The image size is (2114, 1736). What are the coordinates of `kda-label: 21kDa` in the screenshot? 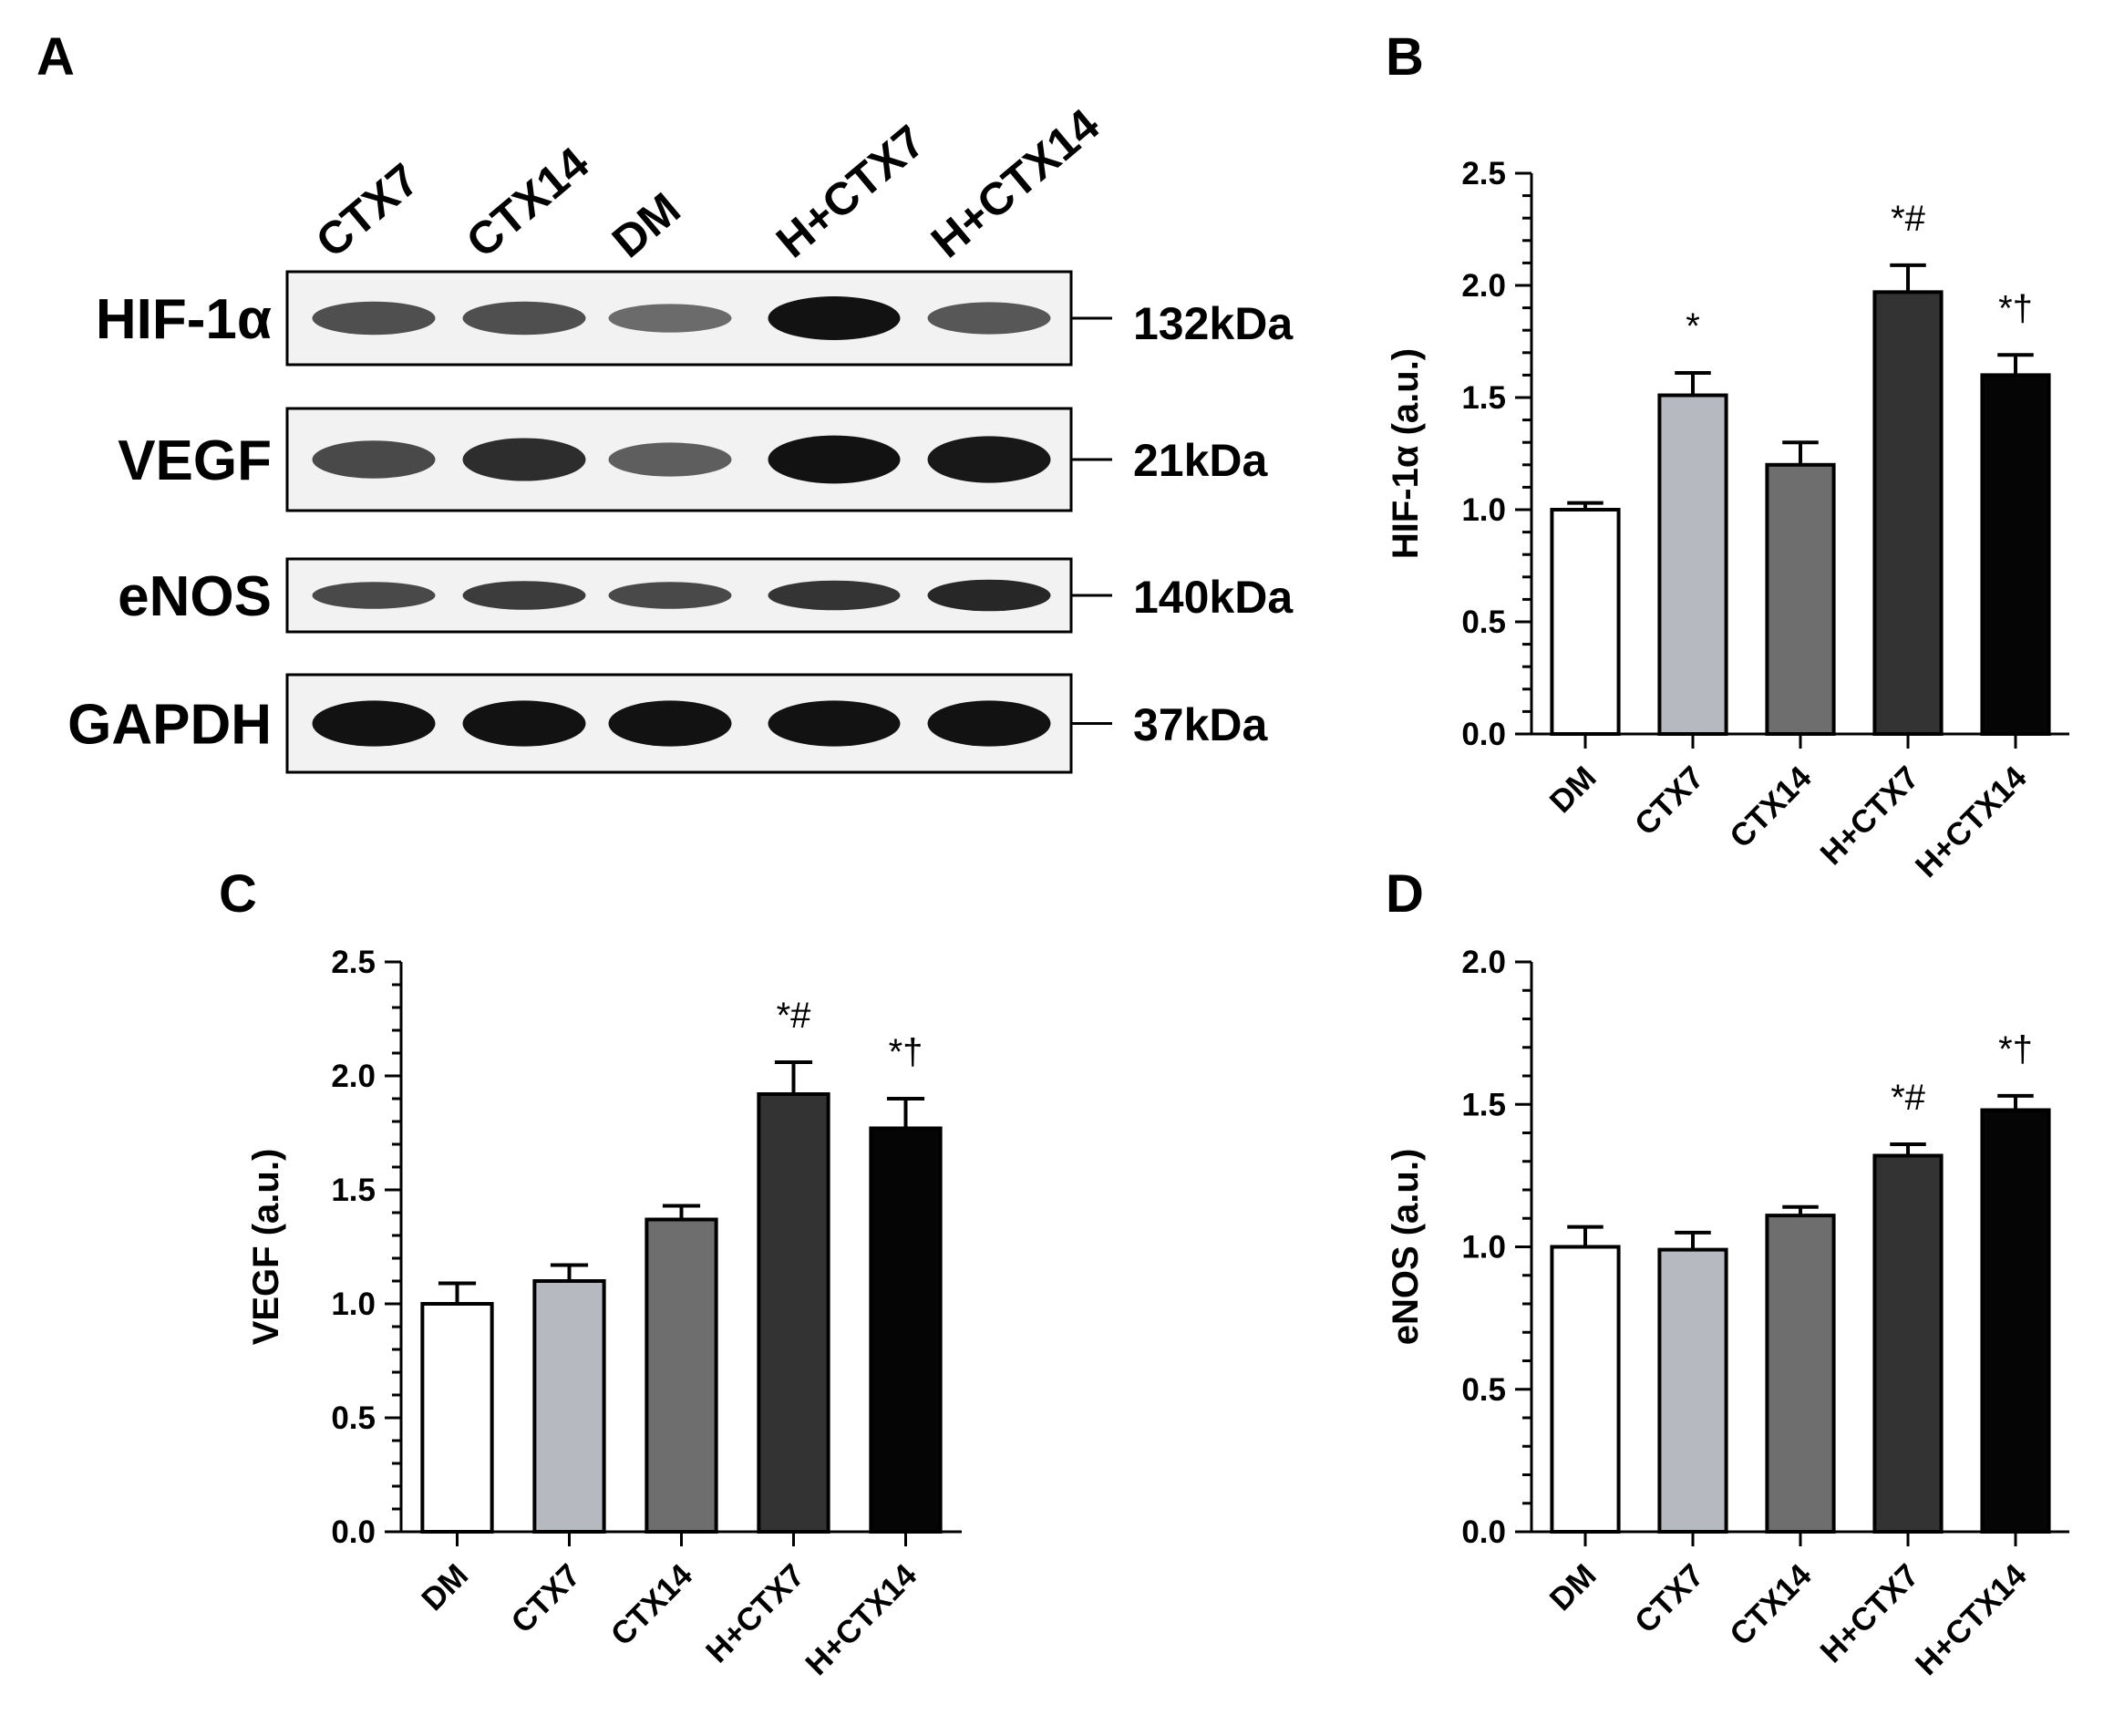 It's located at (1201, 460).